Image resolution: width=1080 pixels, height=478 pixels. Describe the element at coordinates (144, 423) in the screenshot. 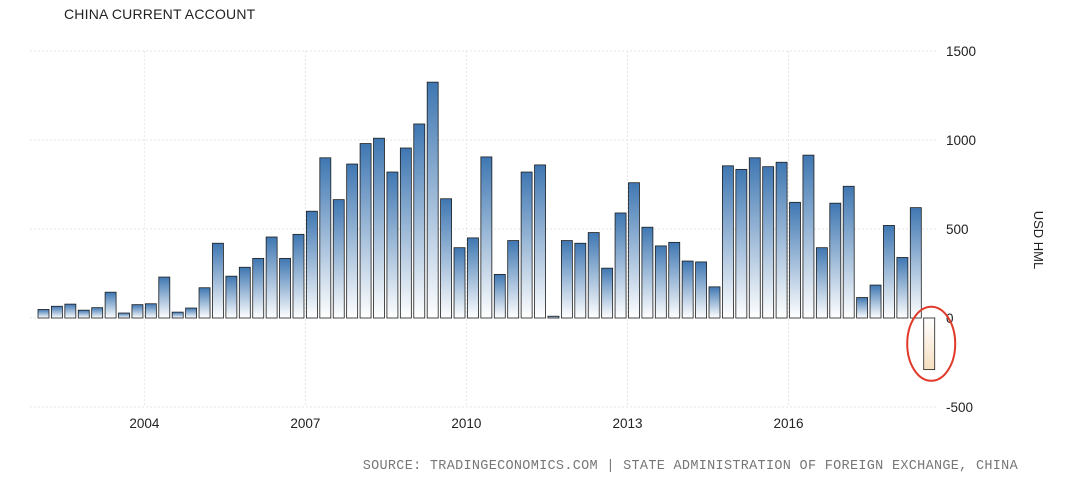

I see `x-tick-label: 2004` at that location.